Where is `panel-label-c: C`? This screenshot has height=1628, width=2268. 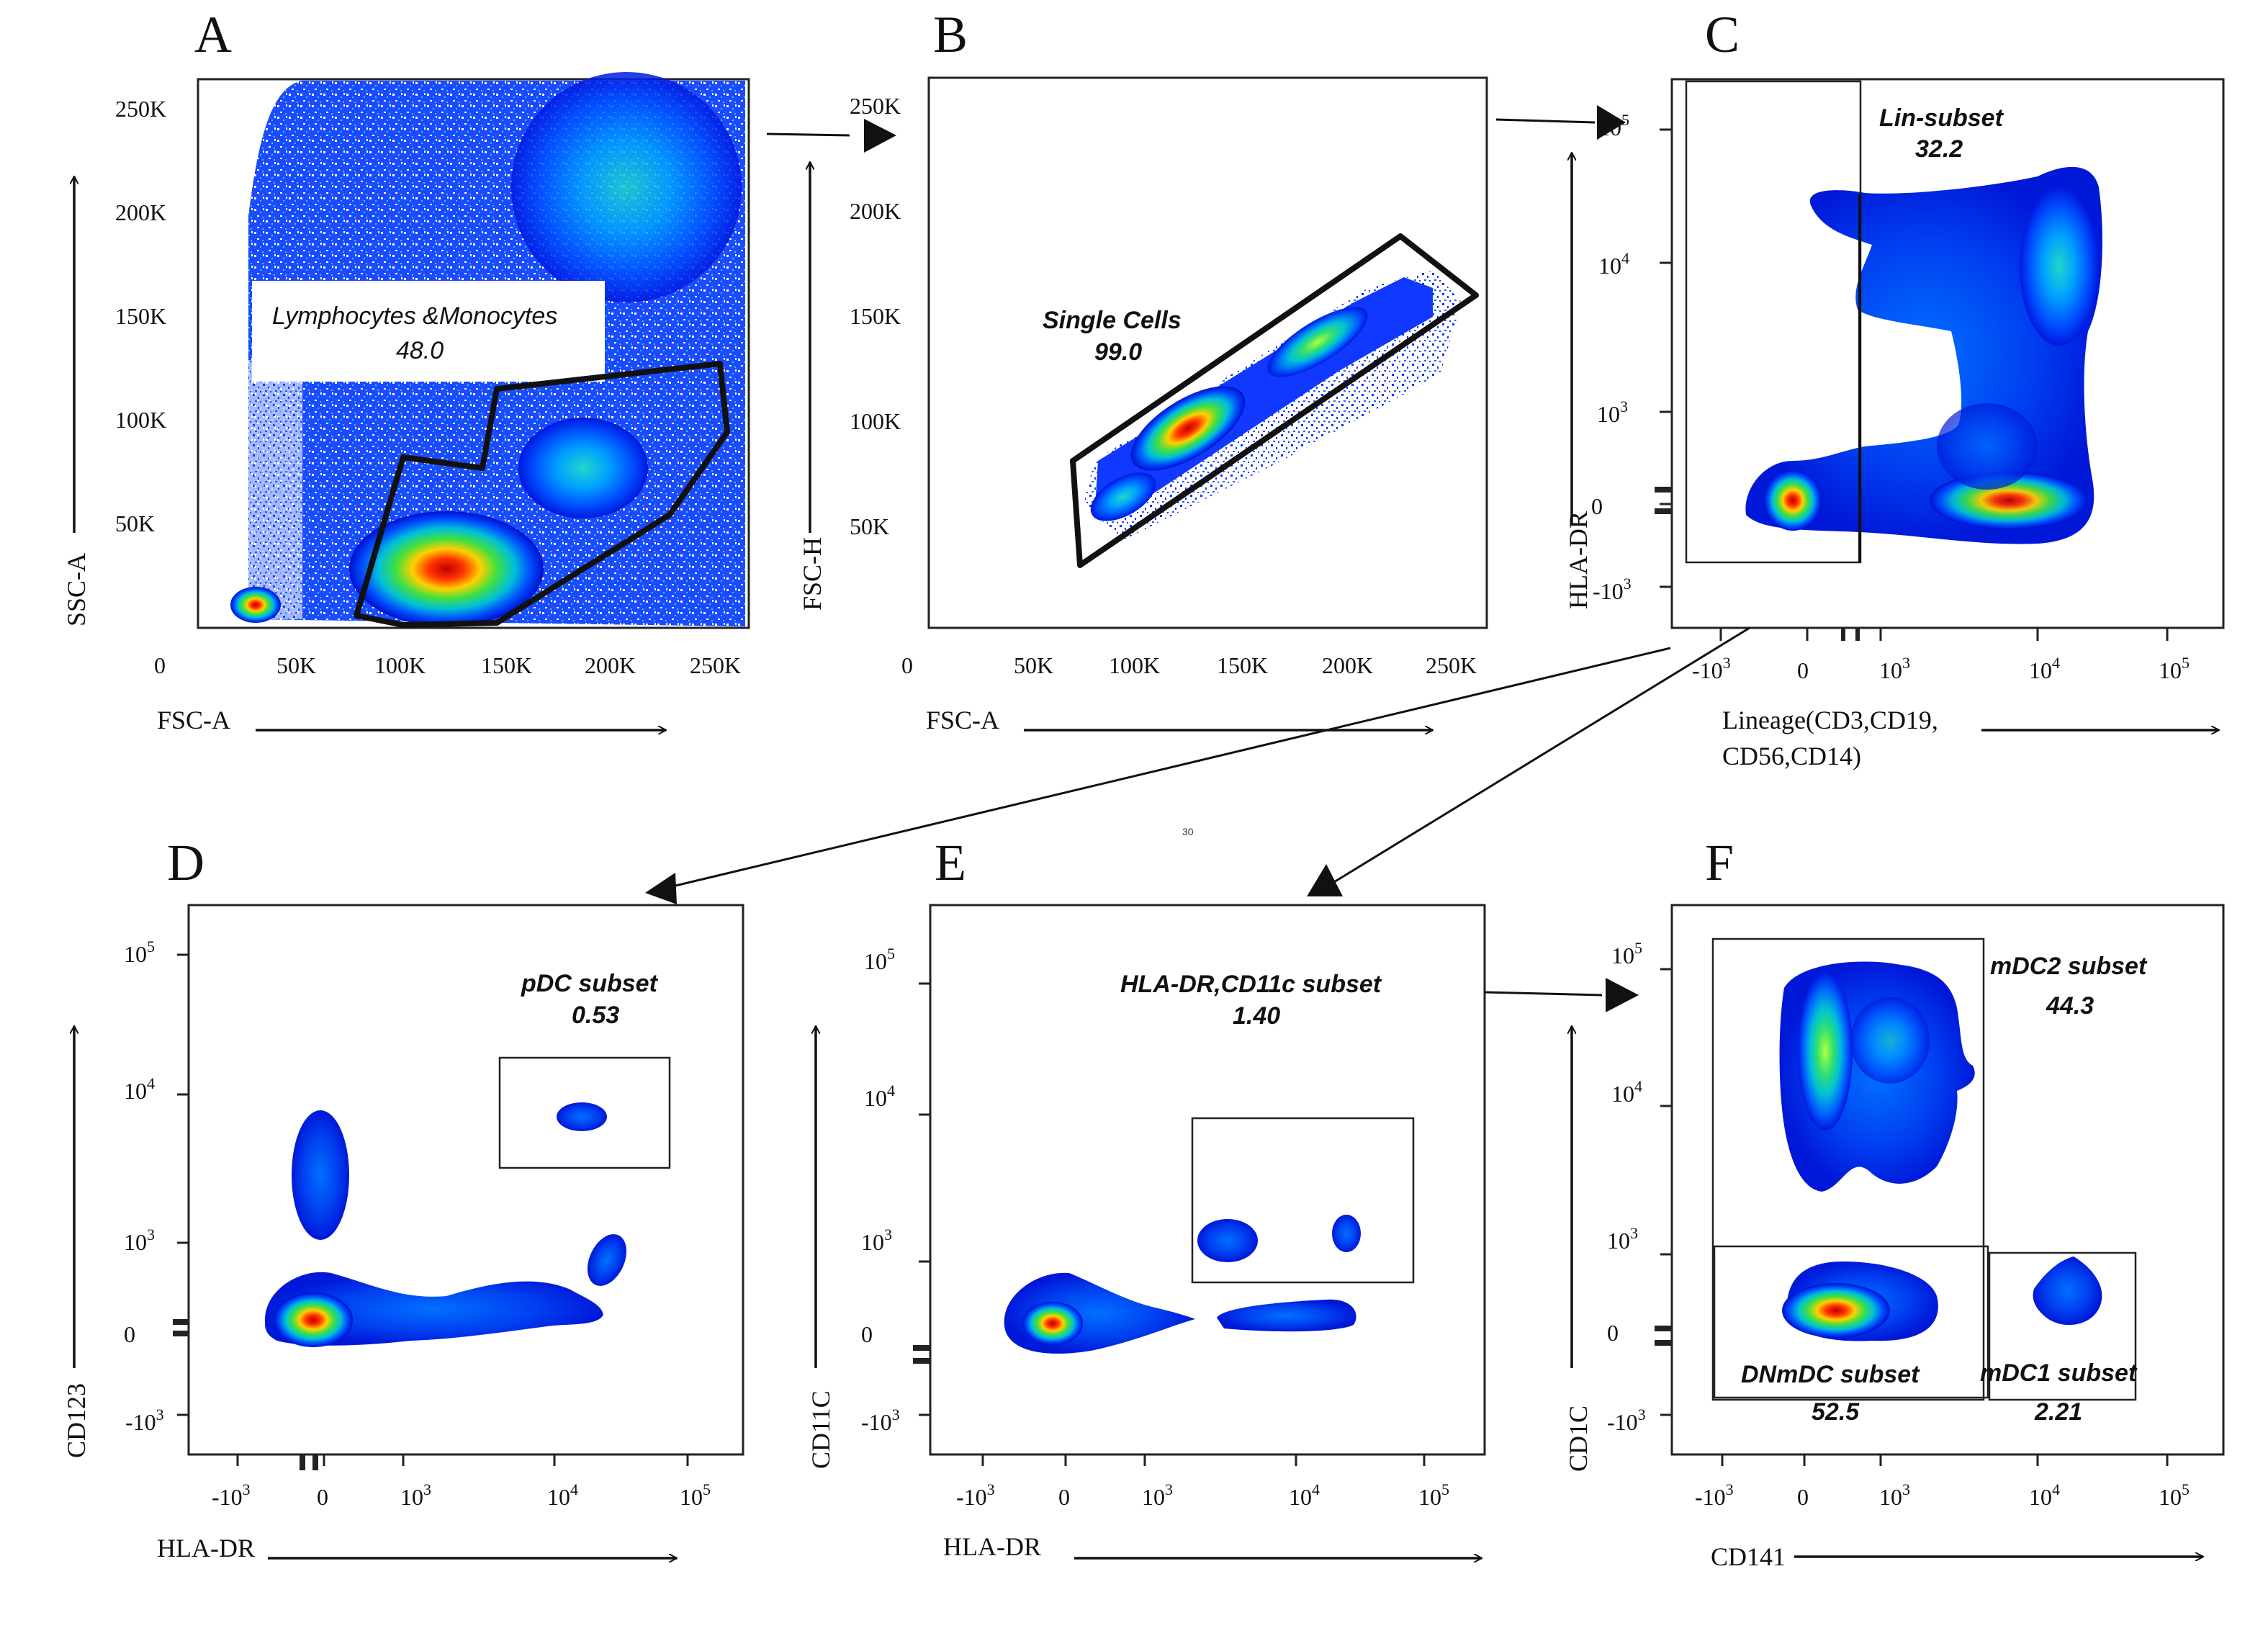 panel-label-c: C is located at coordinates (1722, 34).